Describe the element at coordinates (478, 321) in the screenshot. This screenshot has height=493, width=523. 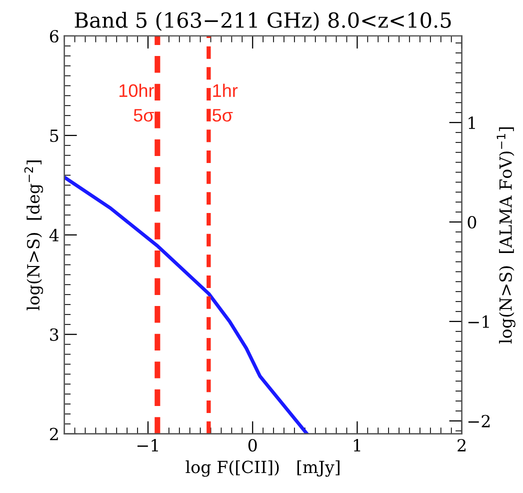
I see `y2-tick-label: −1` at that location.